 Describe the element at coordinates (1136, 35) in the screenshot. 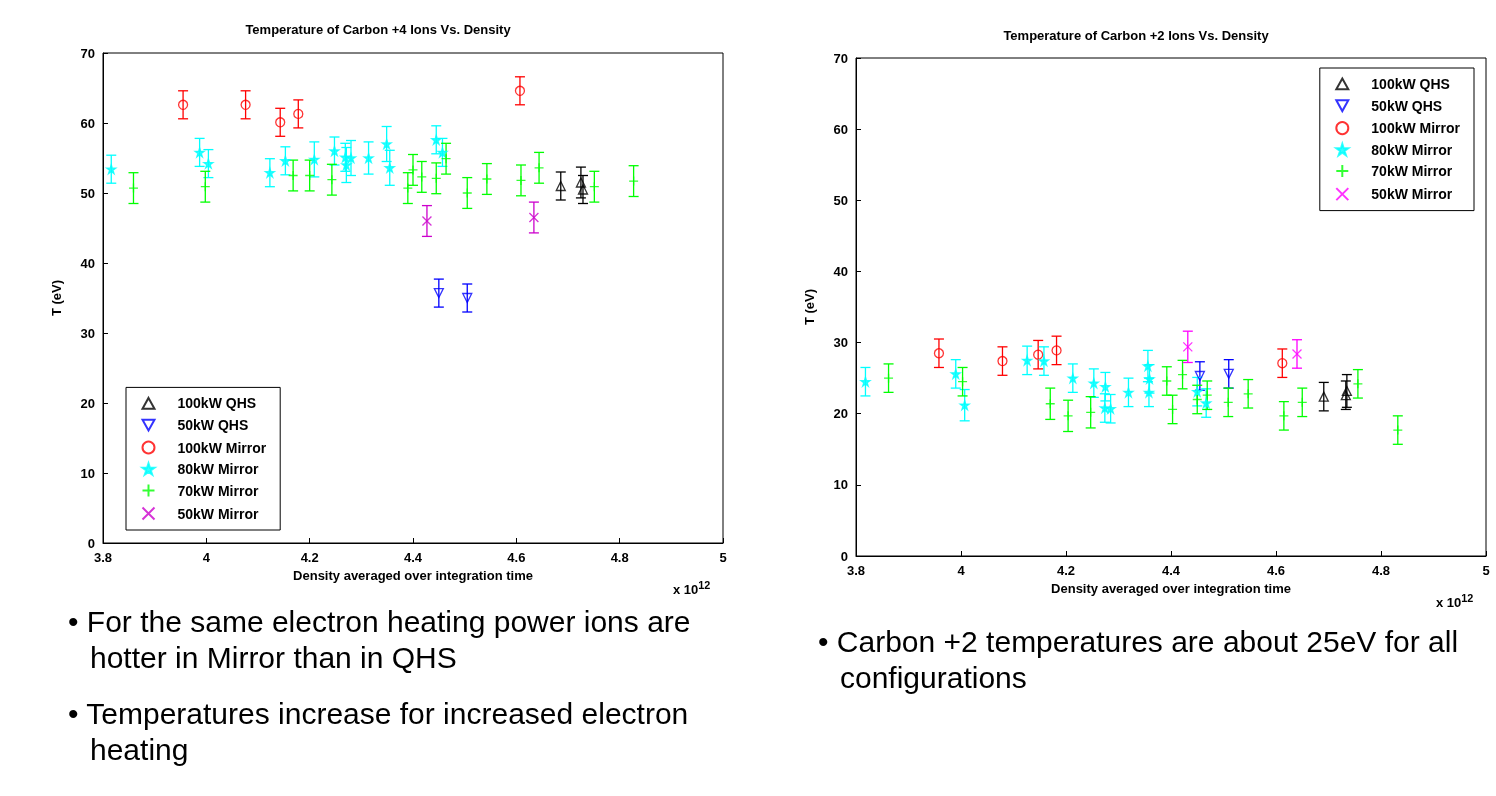

I see `chart-title: Temperature of Carbon +2 Ions Vs. Density` at that location.